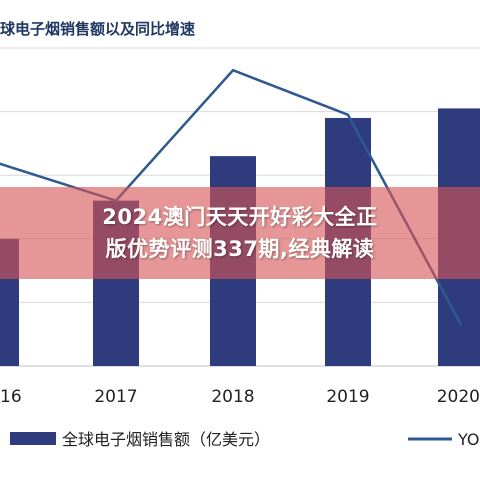  Describe the element at coordinates (97, 29) in the screenshot. I see `chart-title: 球电子烟销售额以及同比增速` at that location.